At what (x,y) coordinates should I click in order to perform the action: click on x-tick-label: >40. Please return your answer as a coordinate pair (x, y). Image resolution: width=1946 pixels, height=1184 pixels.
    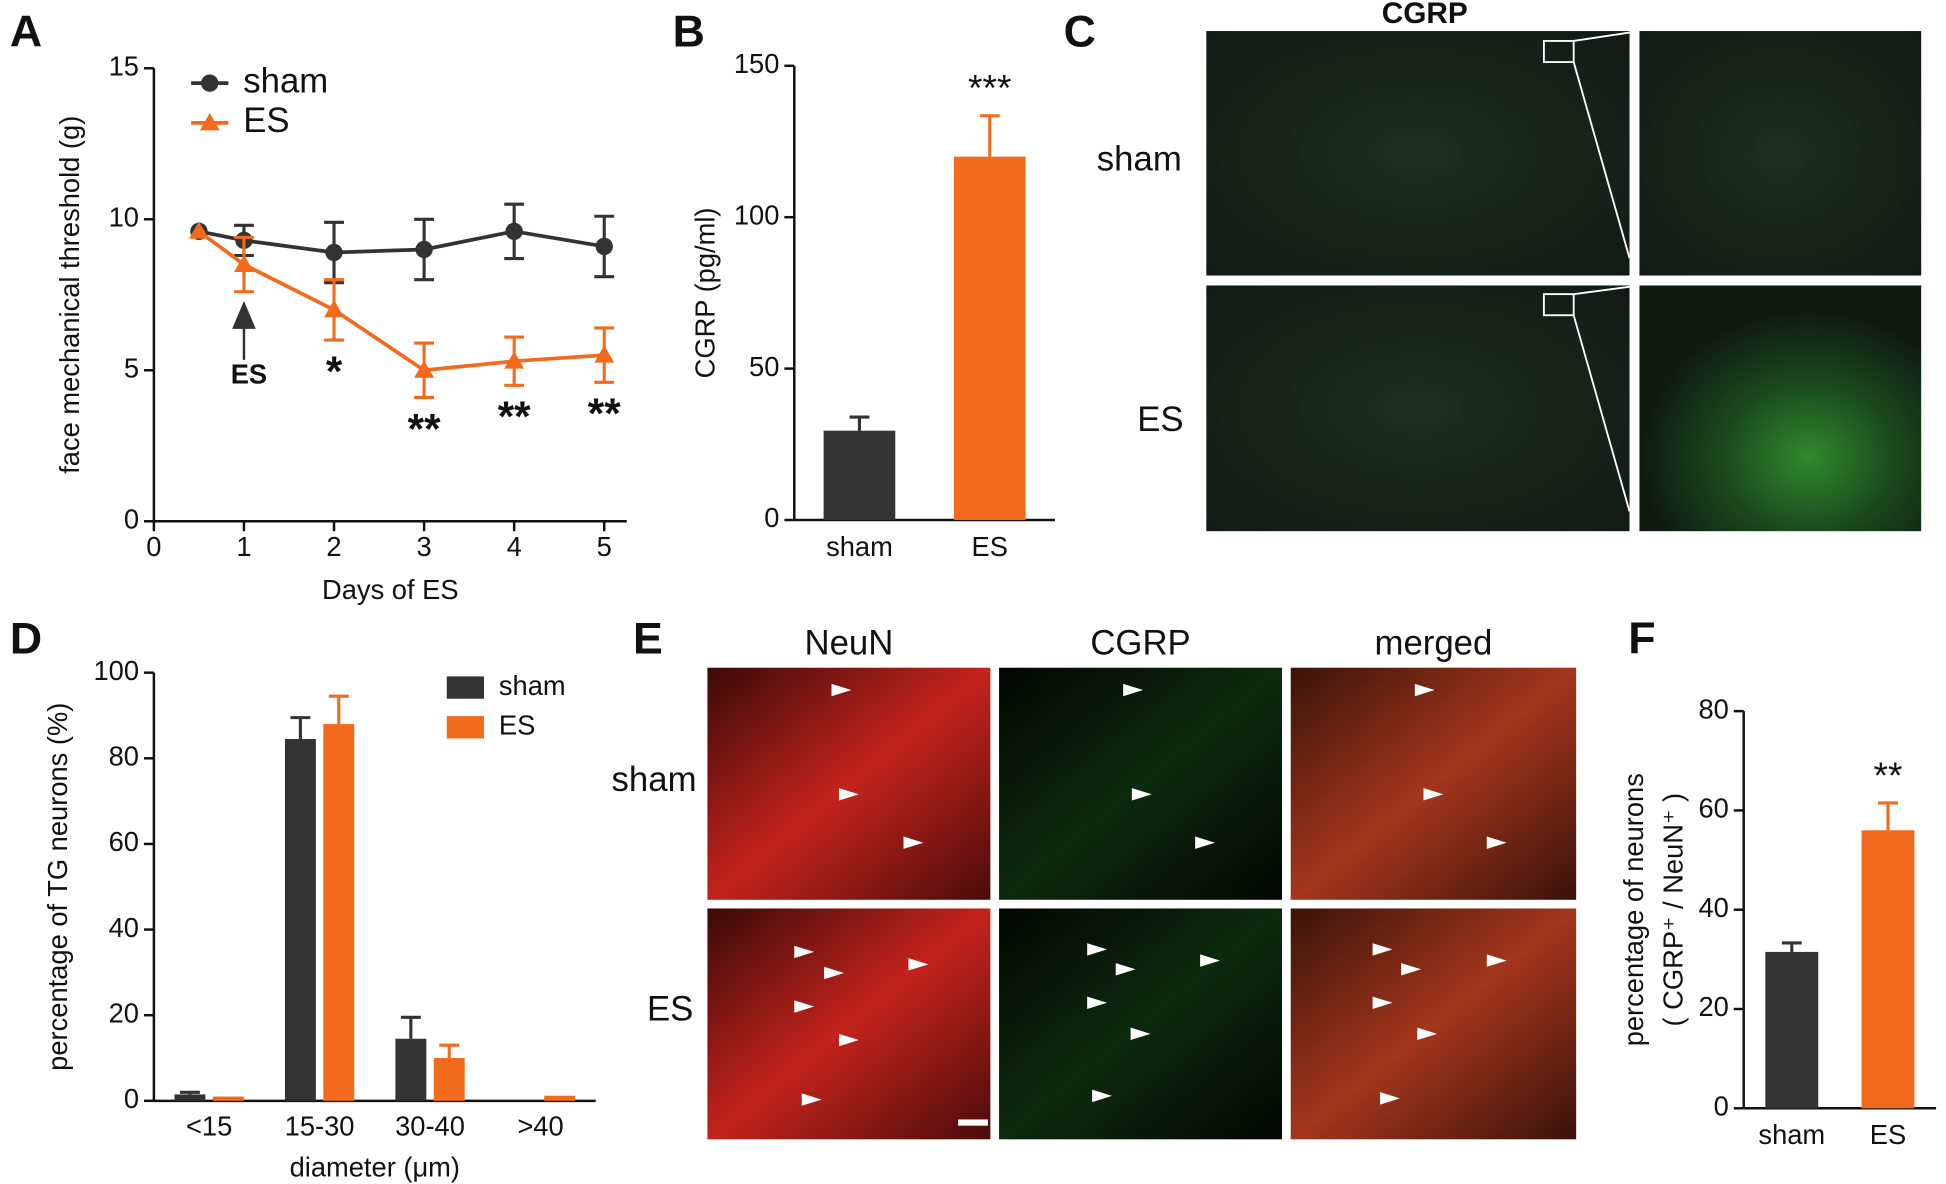
    Looking at the image, I should click on (540, 1125).